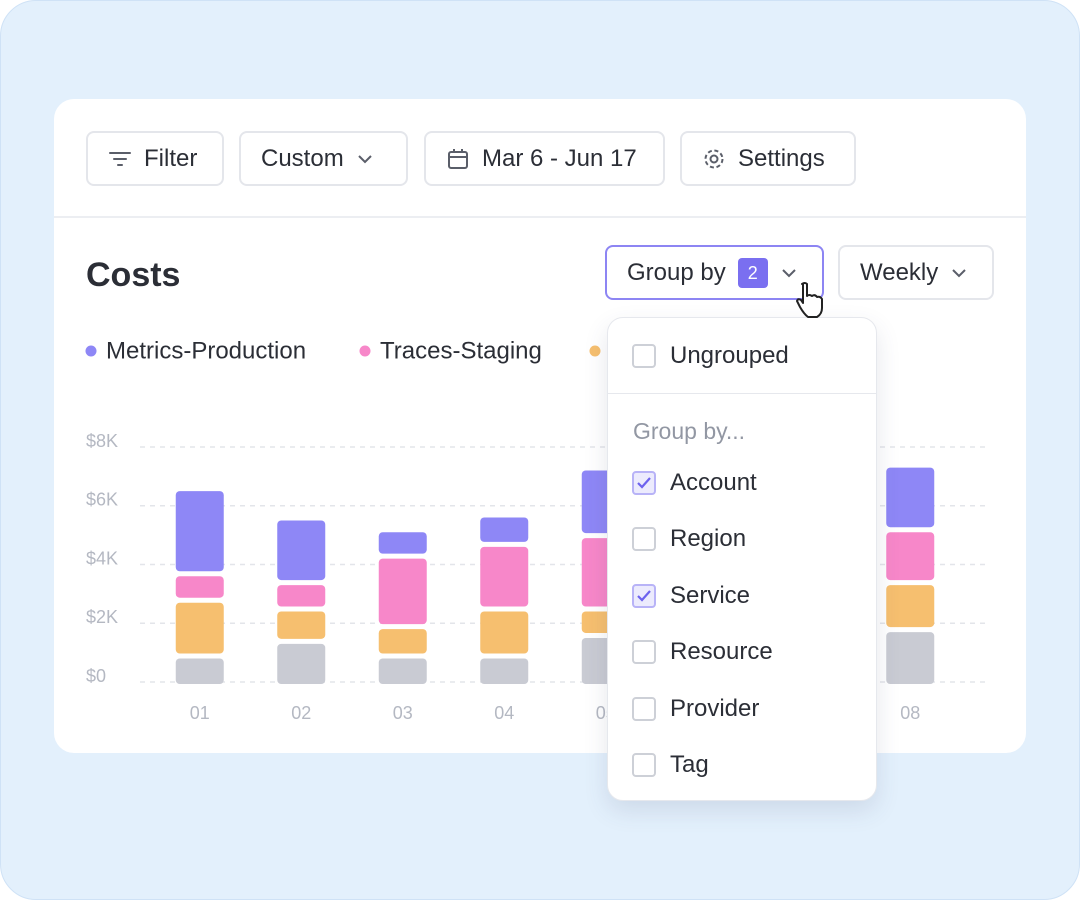 This screenshot has height=900, width=1080. I want to click on date-button: Mar 6 - Jun 17, so click(544, 158).